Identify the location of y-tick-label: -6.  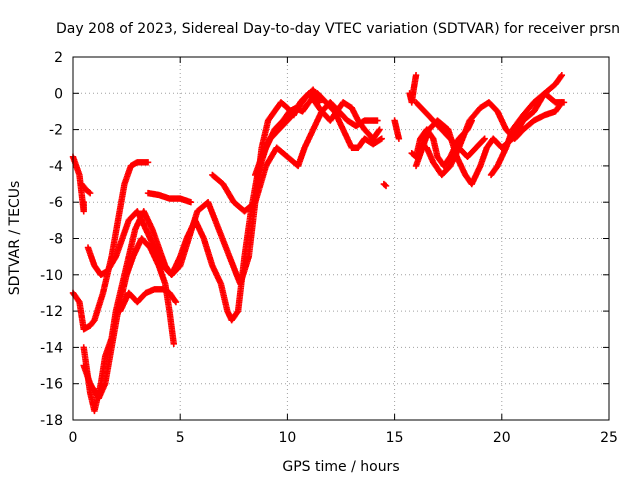
(56, 203).